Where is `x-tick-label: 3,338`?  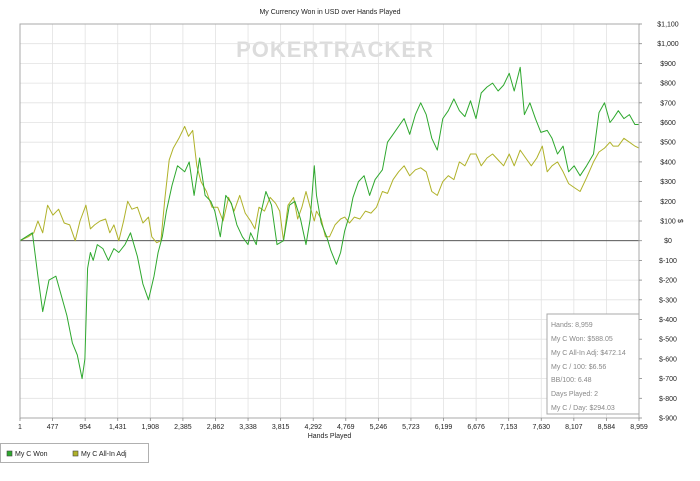
x-tick-label: 3,338 is located at coordinates (248, 427).